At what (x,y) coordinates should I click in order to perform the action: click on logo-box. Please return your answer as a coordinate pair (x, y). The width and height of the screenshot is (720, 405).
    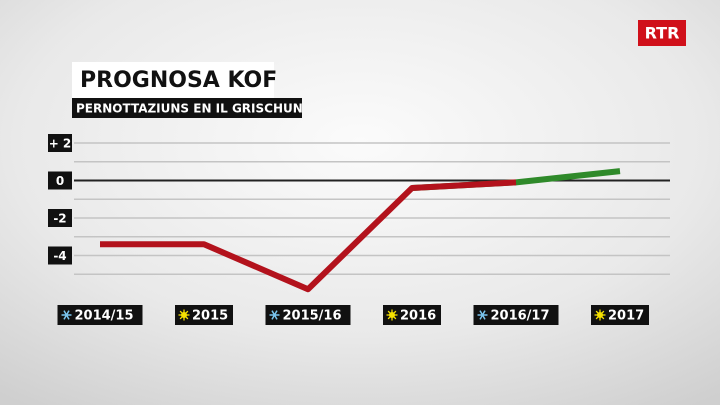
    Looking at the image, I should click on (662, 33).